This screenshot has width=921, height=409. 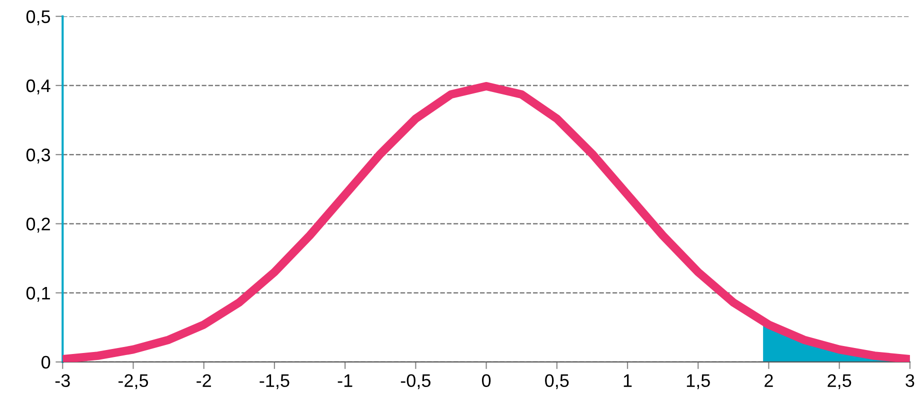 I want to click on x-tick-label: -3, so click(x=62, y=381).